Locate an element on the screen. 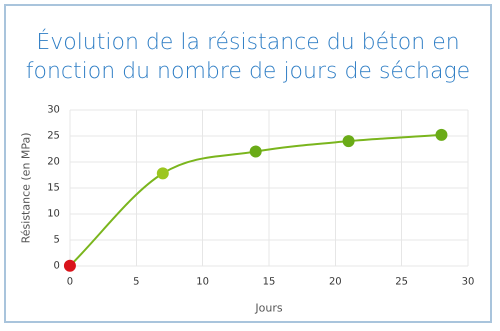 Image resolution: width=500 pixels, height=331 pixels. y-tick-label: 25 is located at coordinates (53, 136).